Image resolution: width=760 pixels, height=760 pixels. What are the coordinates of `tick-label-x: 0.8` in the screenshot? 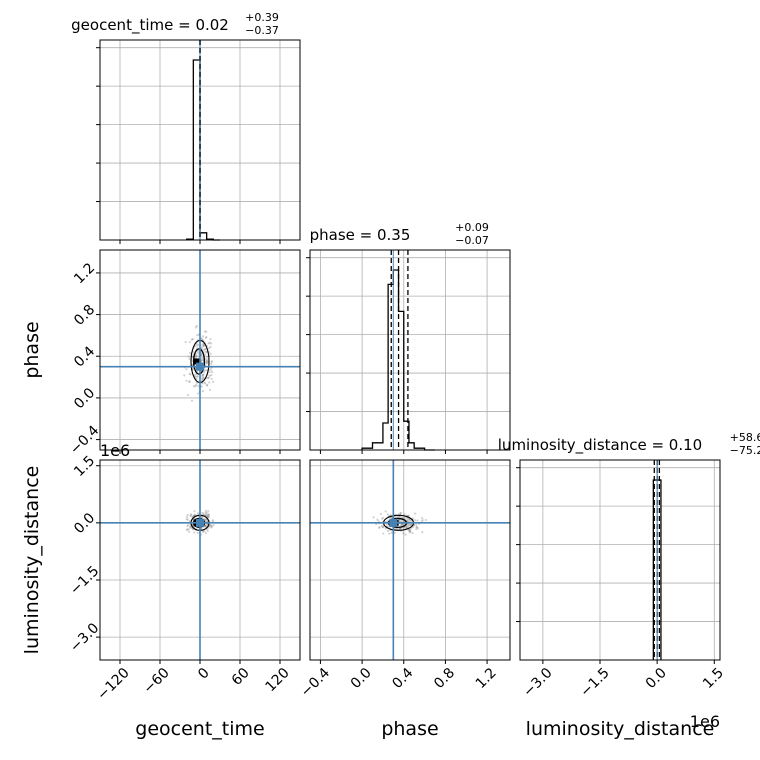 It's located at (444, 678).